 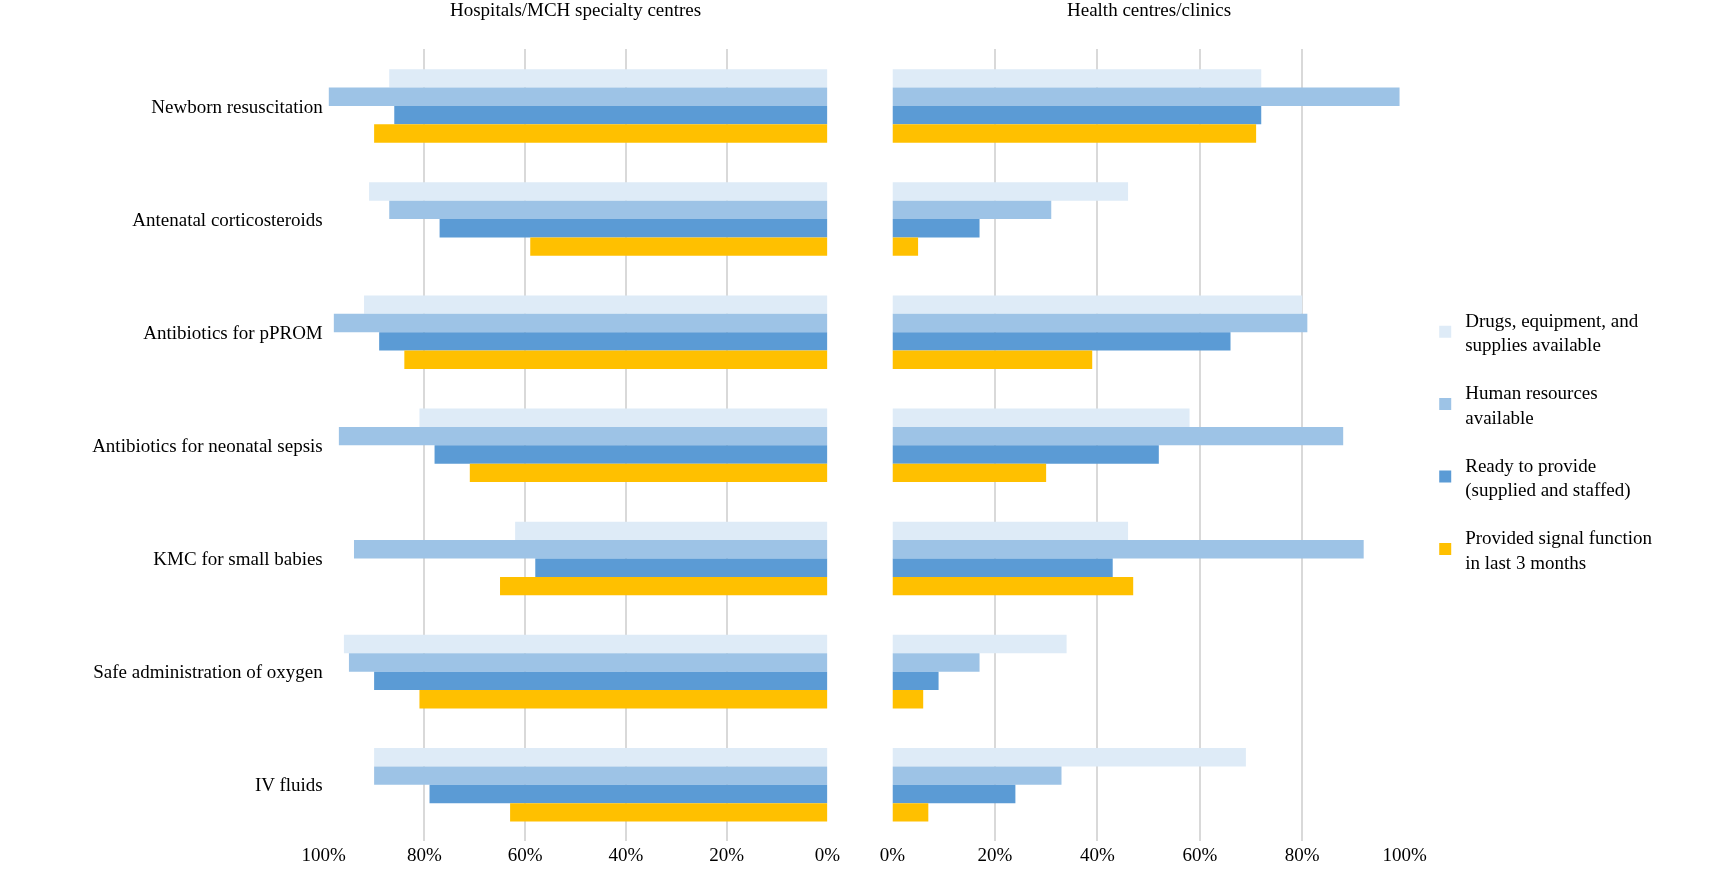 What do you see at coordinates (238, 559) in the screenshot?
I see `y-tick-label: KMC for small babies` at bounding box center [238, 559].